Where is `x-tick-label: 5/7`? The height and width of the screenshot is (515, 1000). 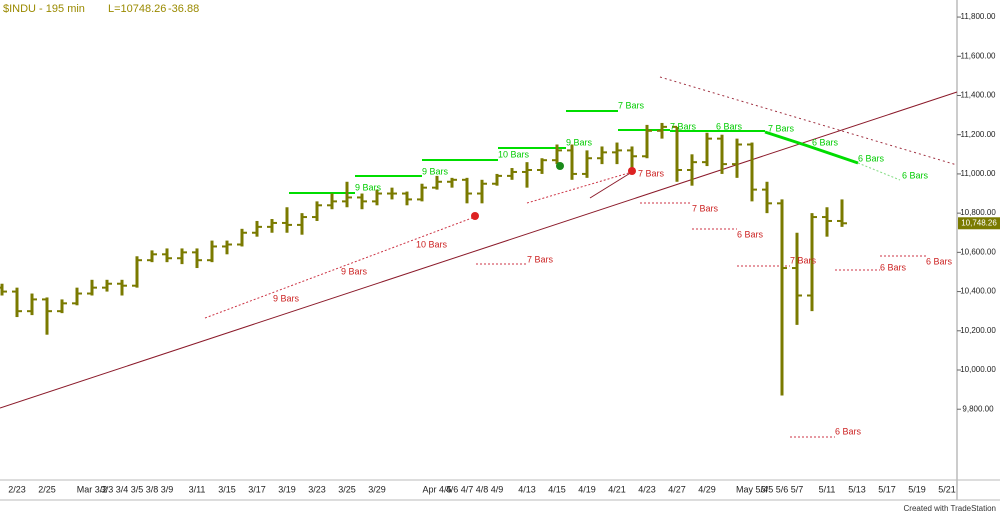
x-tick-label: 5/7 is located at coordinates (797, 489).